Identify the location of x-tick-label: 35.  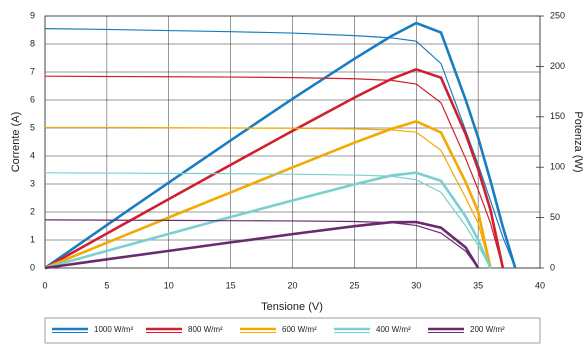
(478, 285).